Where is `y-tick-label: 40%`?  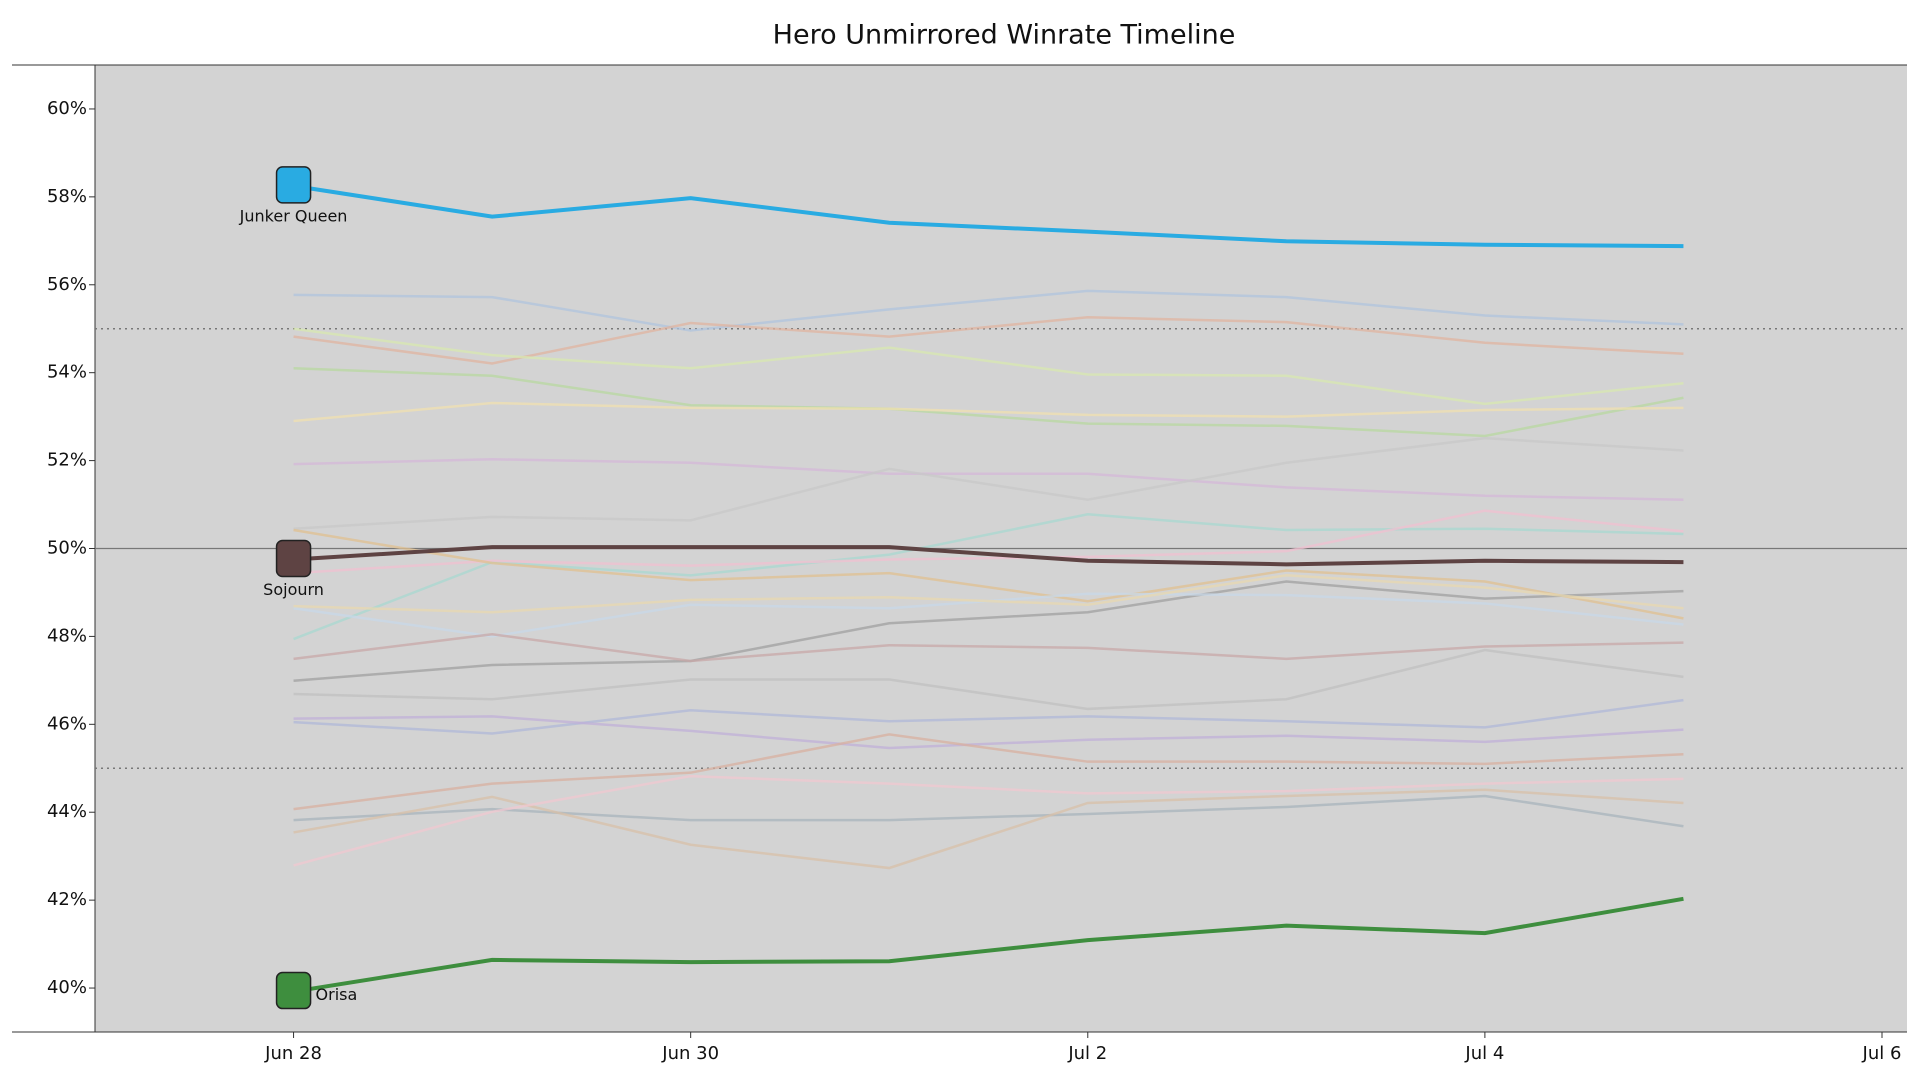 y-tick-label: 40% is located at coordinates (67, 987).